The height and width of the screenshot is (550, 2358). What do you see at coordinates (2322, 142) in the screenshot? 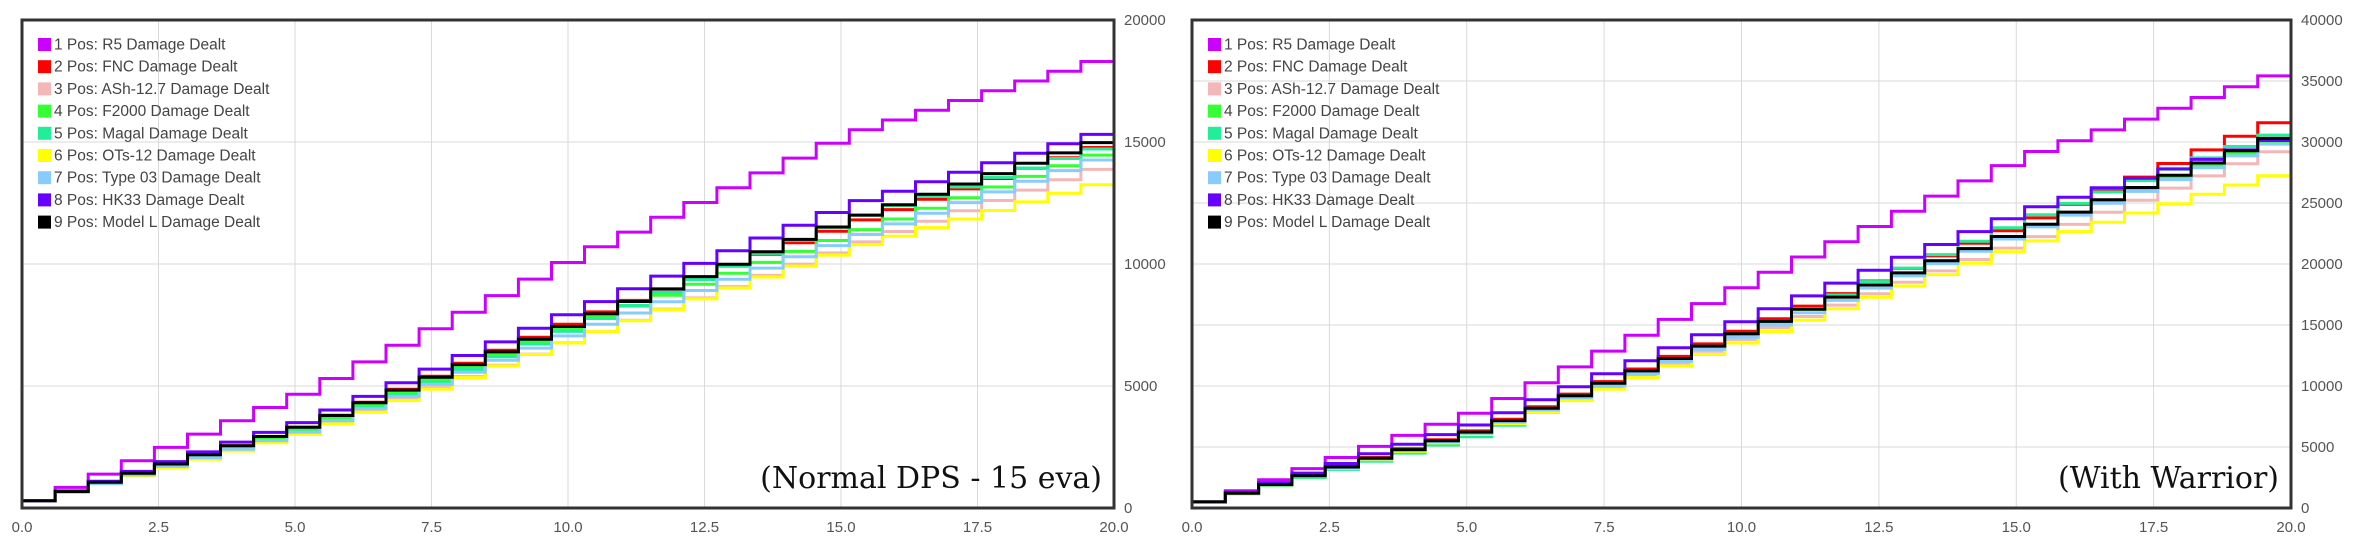
I see `y-tick-label: 30000` at bounding box center [2322, 142].